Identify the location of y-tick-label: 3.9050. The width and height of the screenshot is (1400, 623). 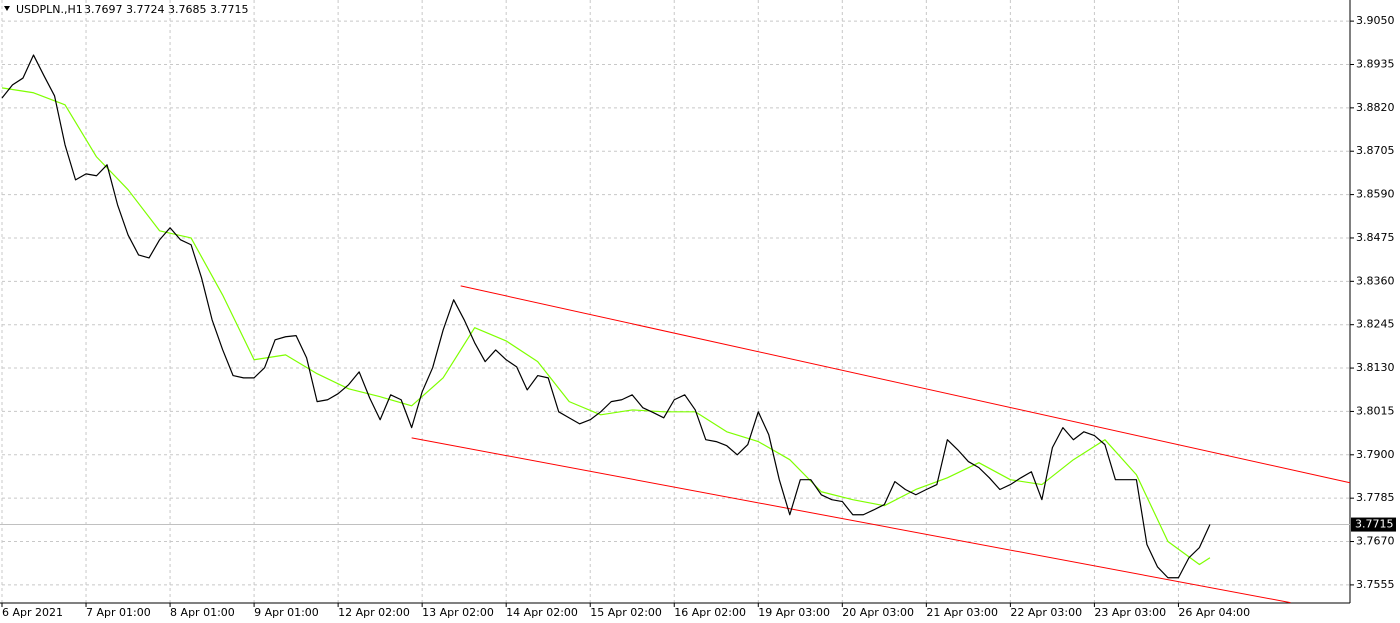
(1375, 20).